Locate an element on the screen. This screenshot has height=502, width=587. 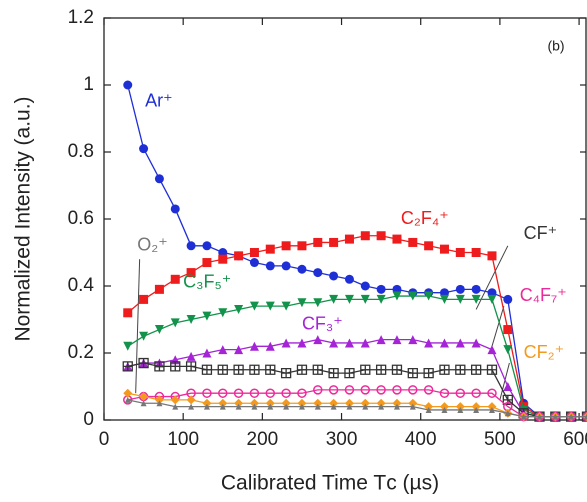
y-tick-label: 0.4 is located at coordinates (81, 285).